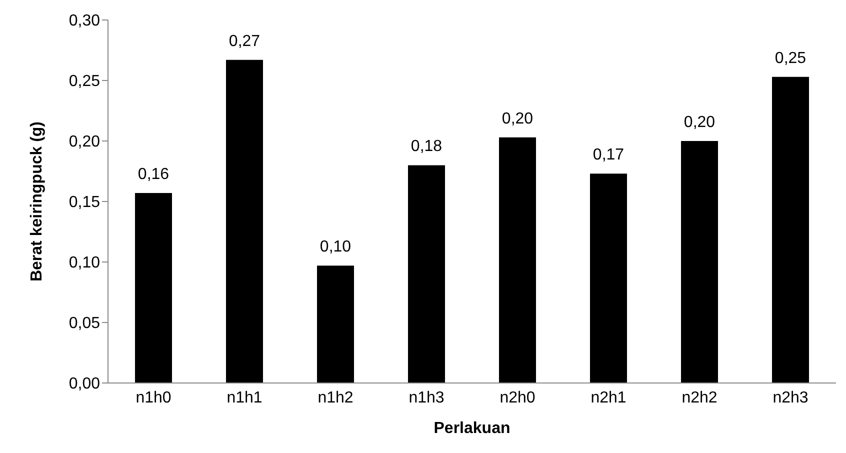 Image resolution: width=846 pixels, height=453 pixels. I want to click on x-tick-label: n2h2, so click(700, 397).